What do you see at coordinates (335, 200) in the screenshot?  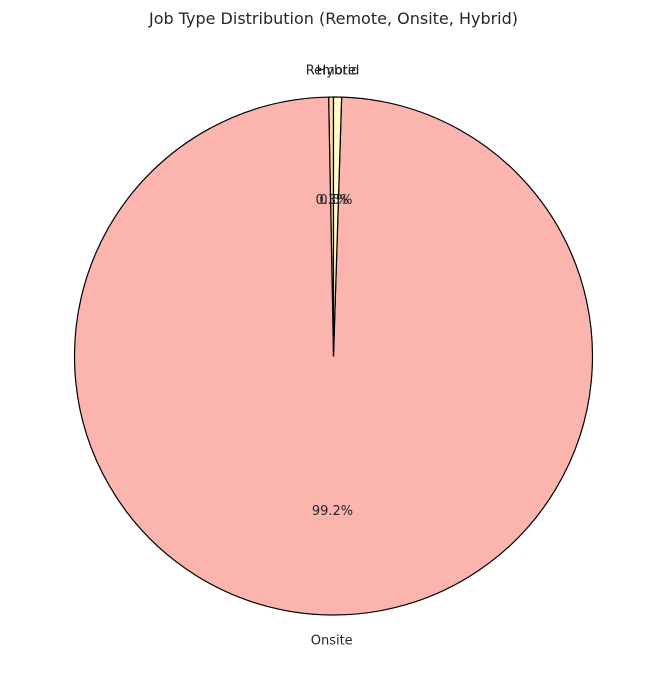 I see `slice-percent-hybrid: 0.5%` at bounding box center [335, 200].